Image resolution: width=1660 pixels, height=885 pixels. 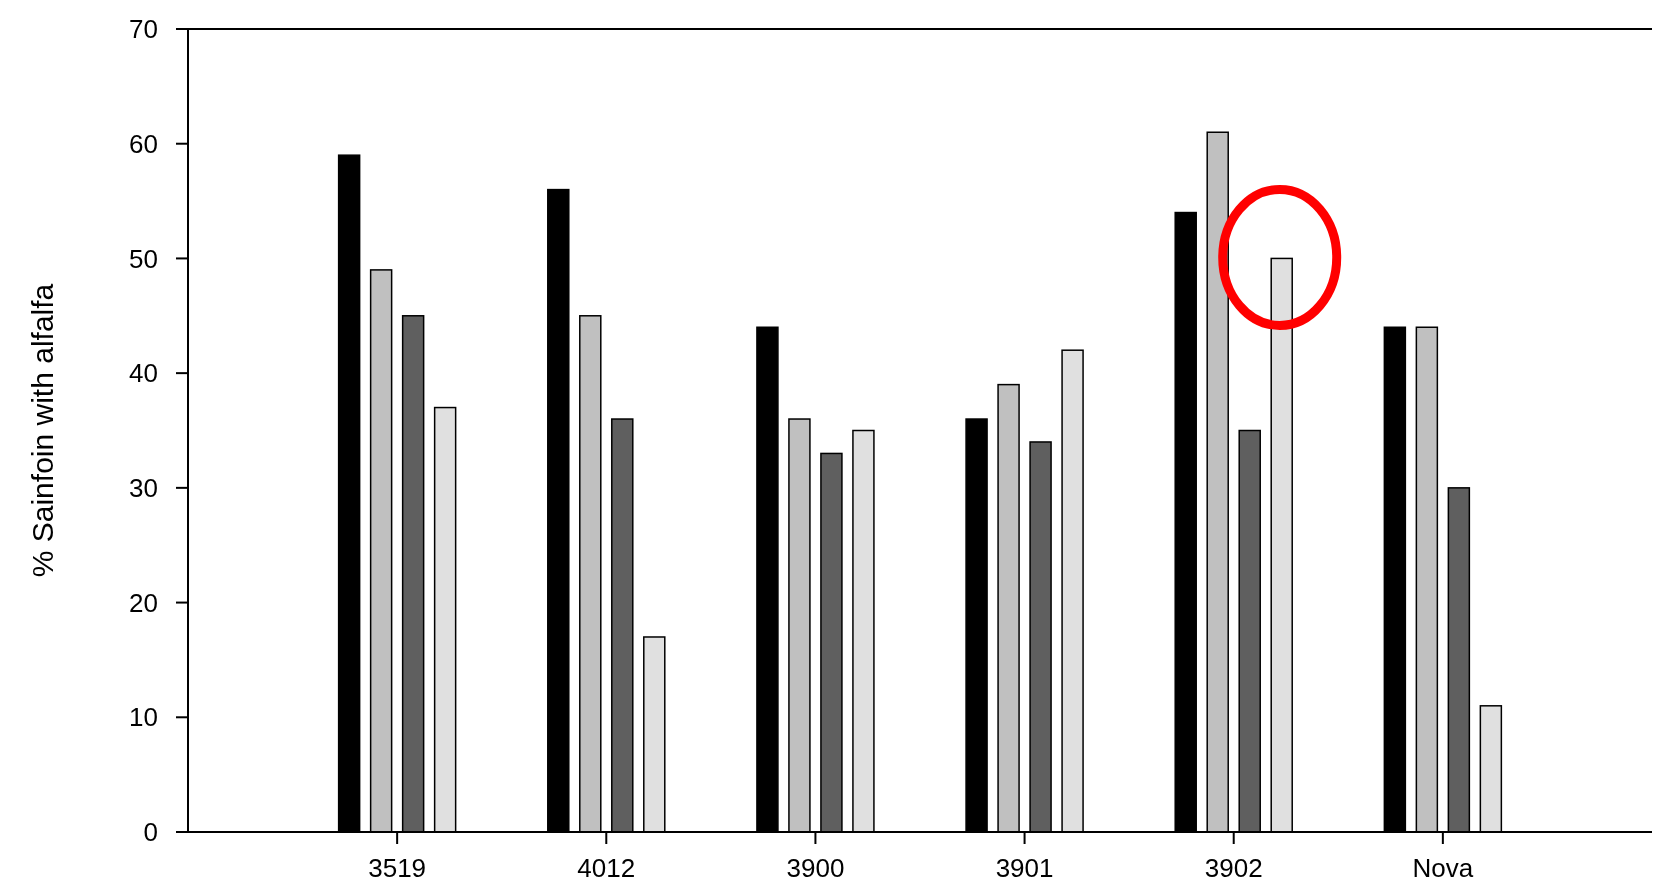 I want to click on x-tick-label: 4012, so click(x=606, y=868).